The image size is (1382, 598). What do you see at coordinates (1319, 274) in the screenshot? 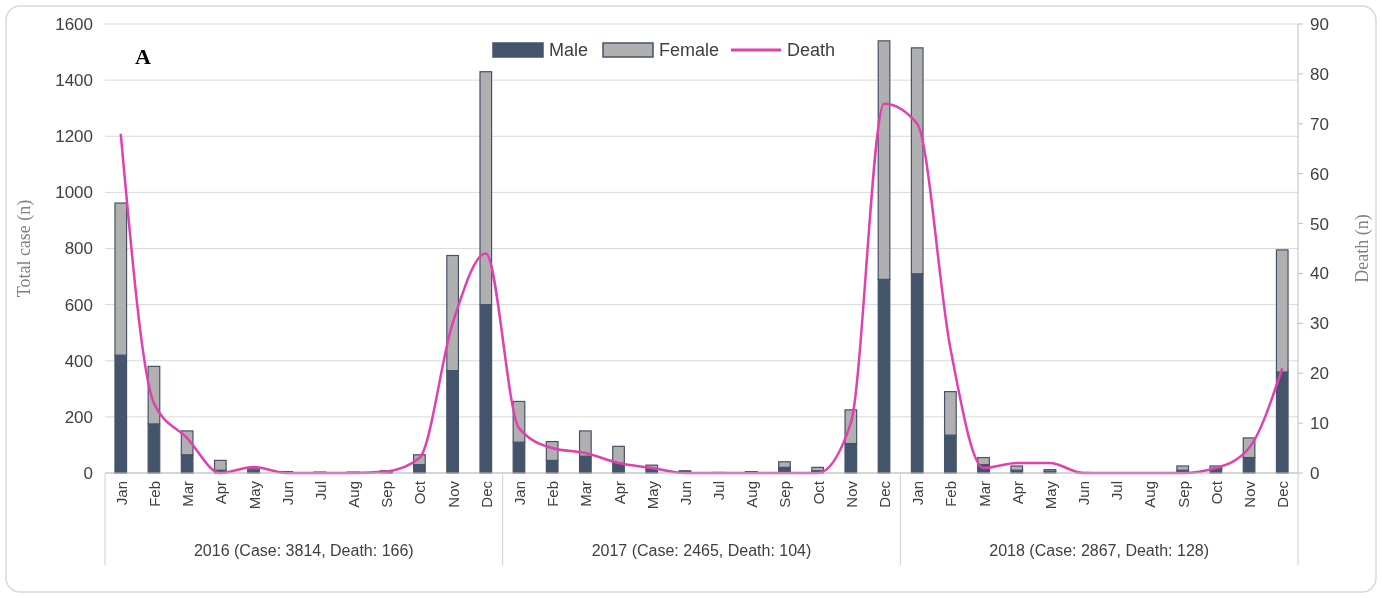
I see `y2-tick-label: 40` at bounding box center [1319, 274].